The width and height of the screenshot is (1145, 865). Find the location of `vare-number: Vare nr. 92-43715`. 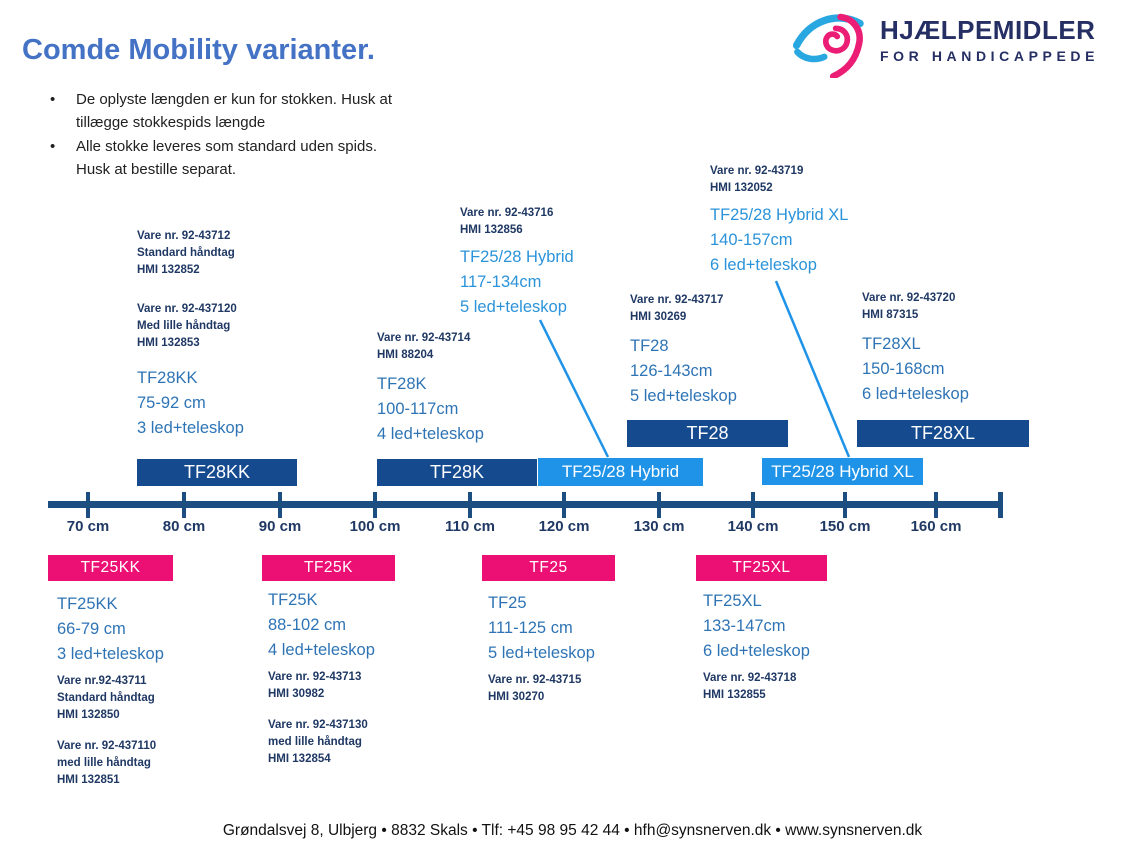

vare-number: Vare nr. 92-43715 is located at coordinates (535, 680).